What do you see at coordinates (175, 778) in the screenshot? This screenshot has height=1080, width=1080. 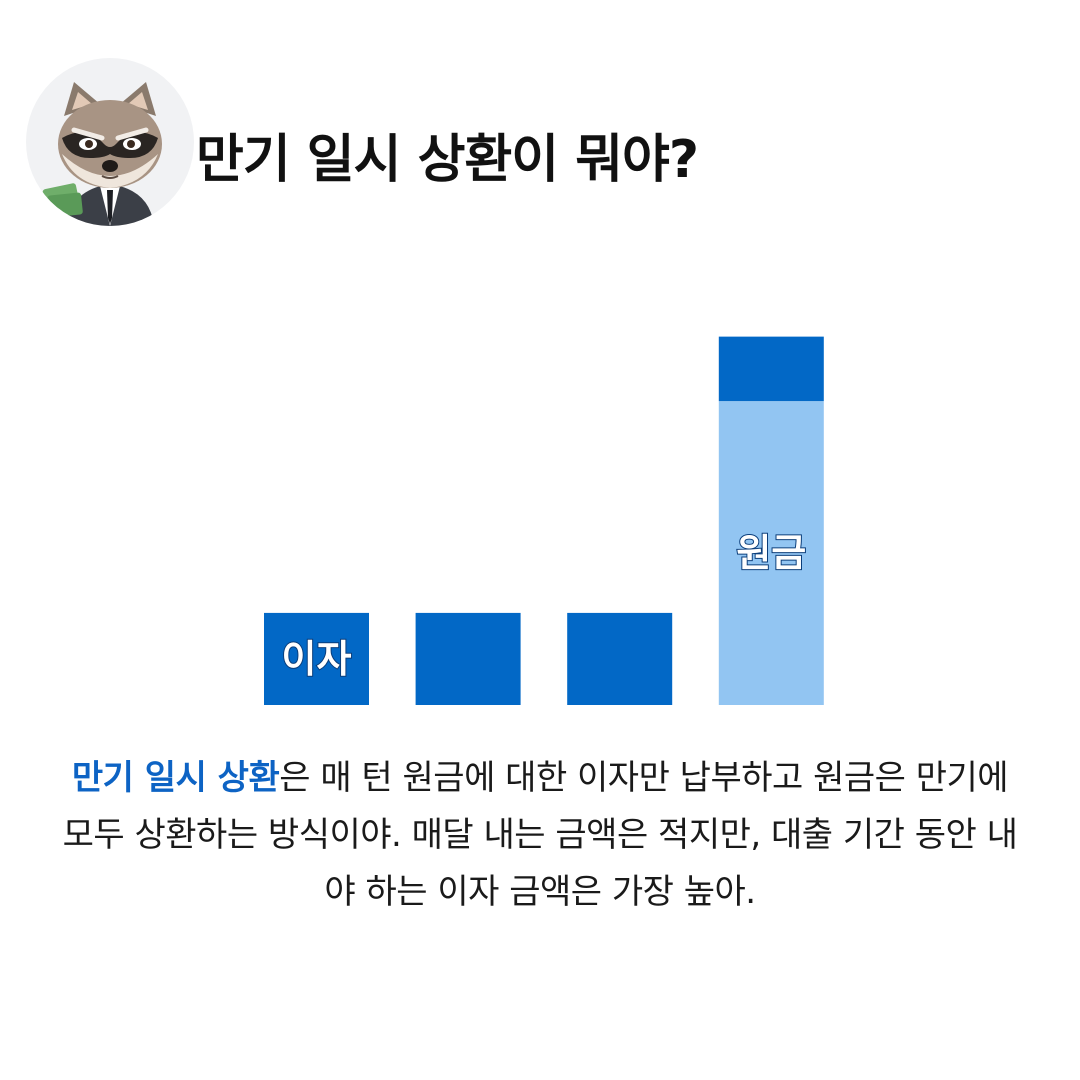 I see `description-highlight: 만기 일시 상환` at bounding box center [175, 778].